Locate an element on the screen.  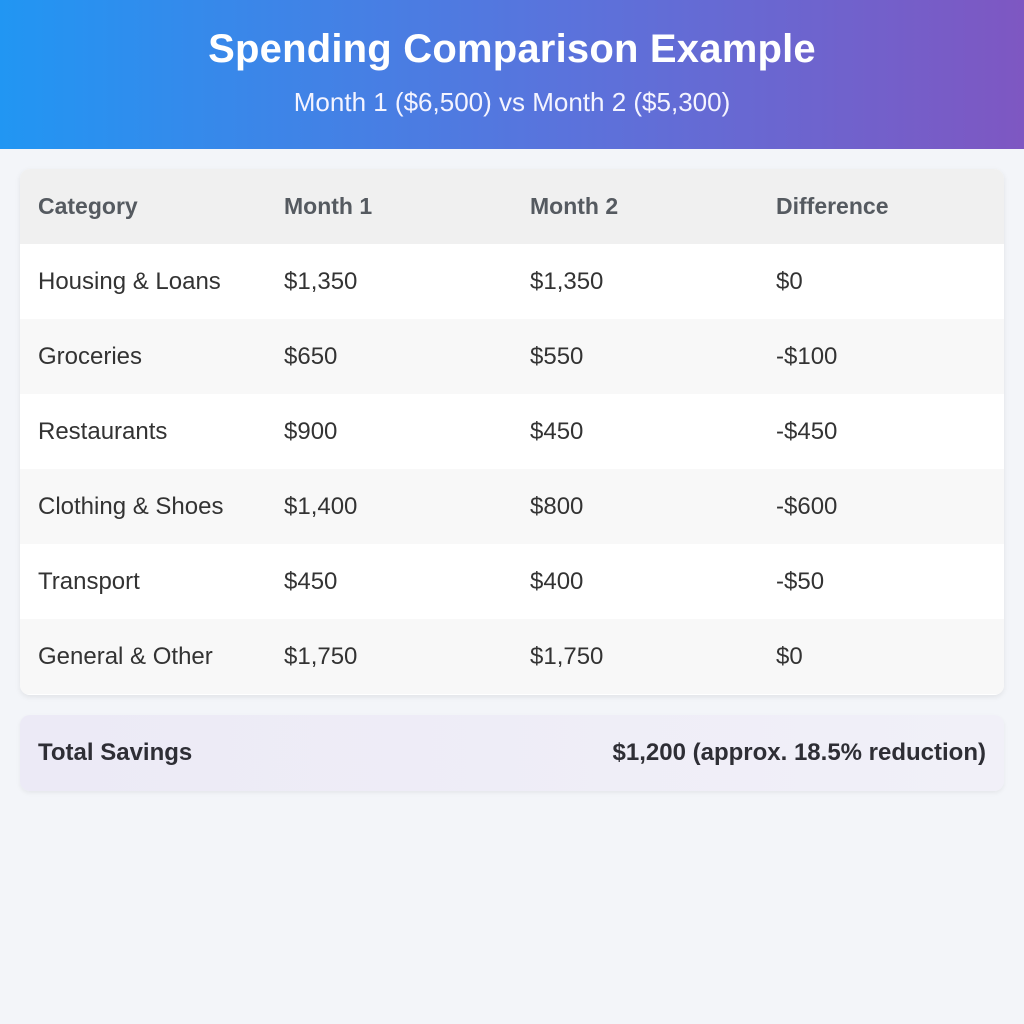
month-2-cell: $450 is located at coordinates (557, 431).